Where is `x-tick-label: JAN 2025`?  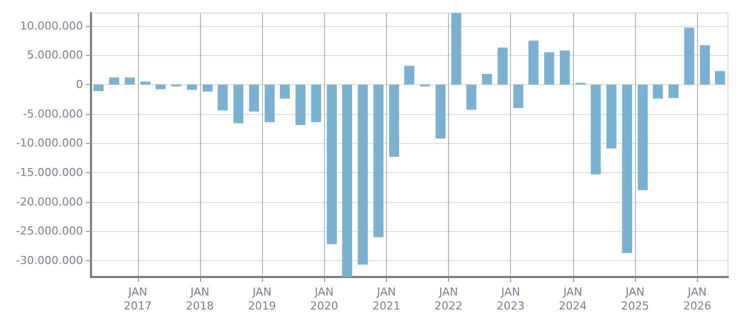 x-tick-label: JAN 2025 is located at coordinates (635, 299).